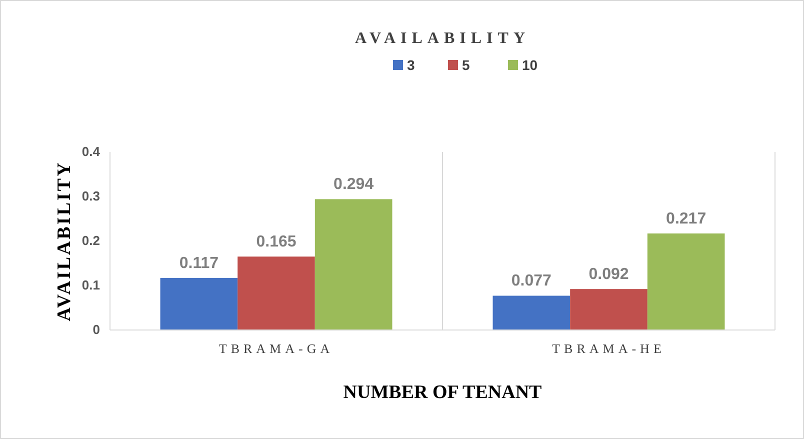 This screenshot has height=439, width=804. I want to click on data-label: 0.077, so click(531, 281).